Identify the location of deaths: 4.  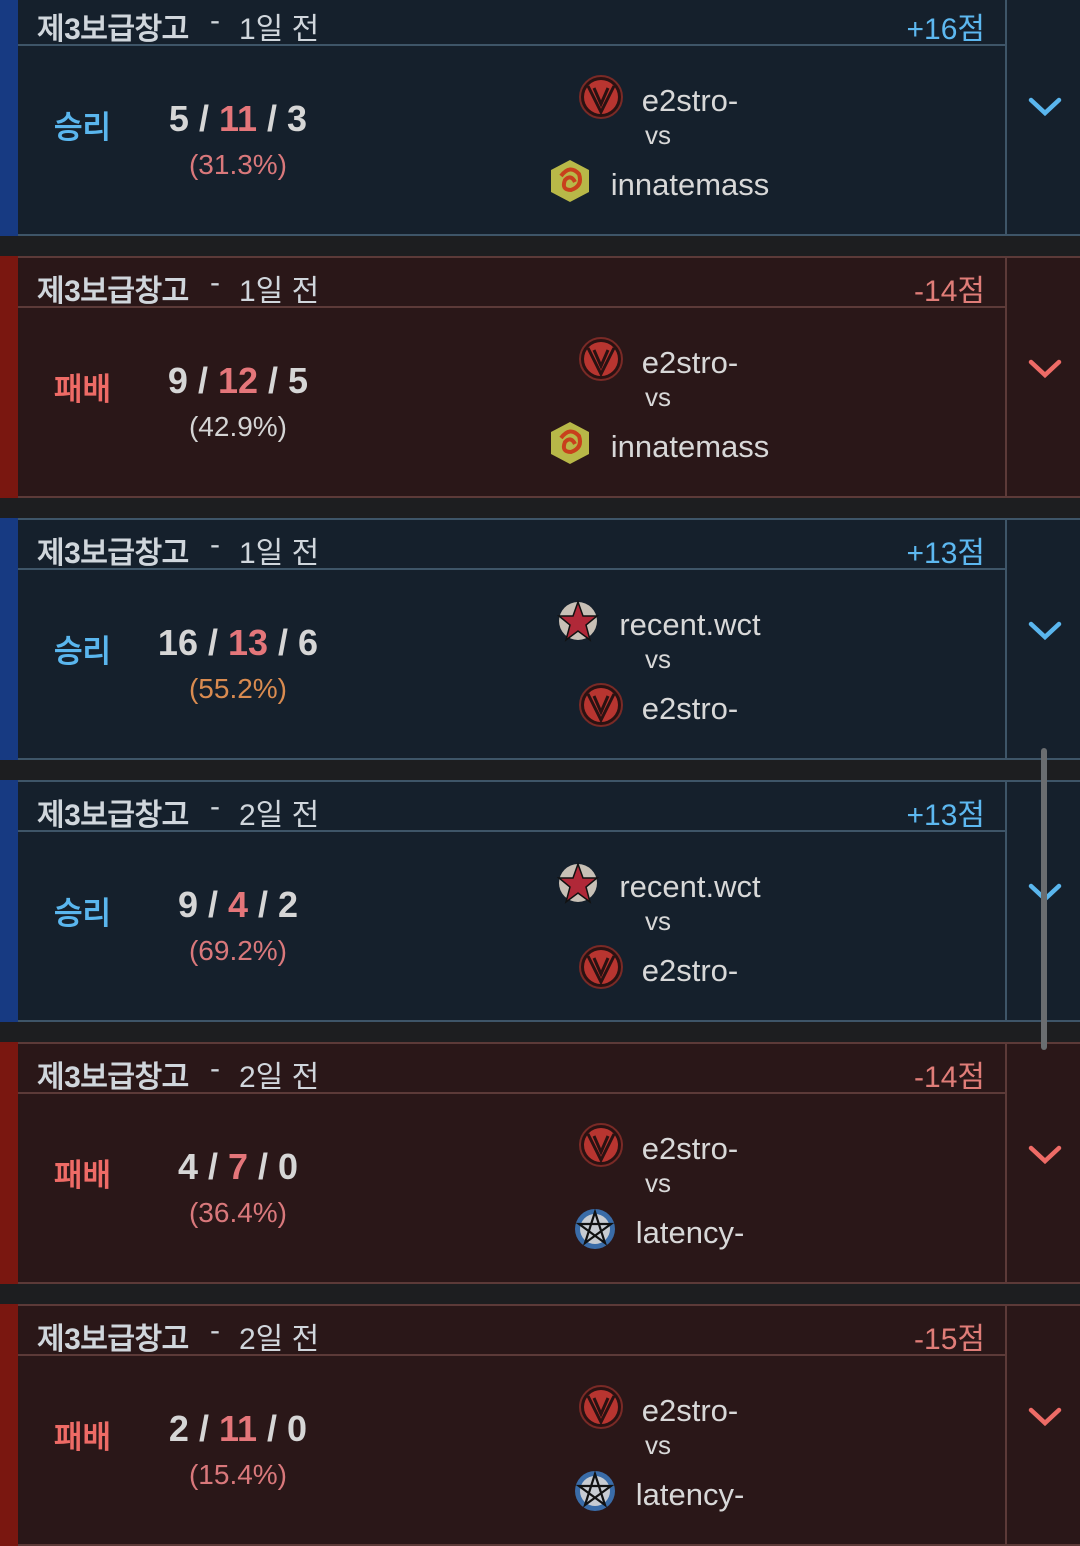
(238, 904).